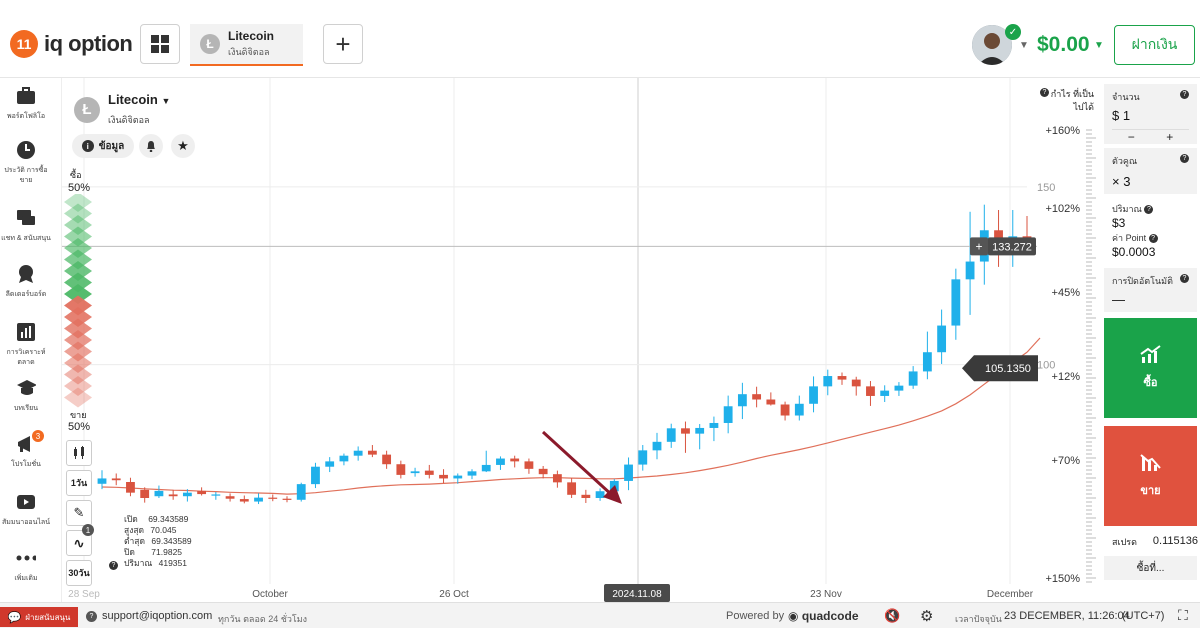 Image resolution: width=1200 pixels, height=628 pixels. Describe the element at coordinates (26, 274) in the screenshot. I see `award-icon` at that location.